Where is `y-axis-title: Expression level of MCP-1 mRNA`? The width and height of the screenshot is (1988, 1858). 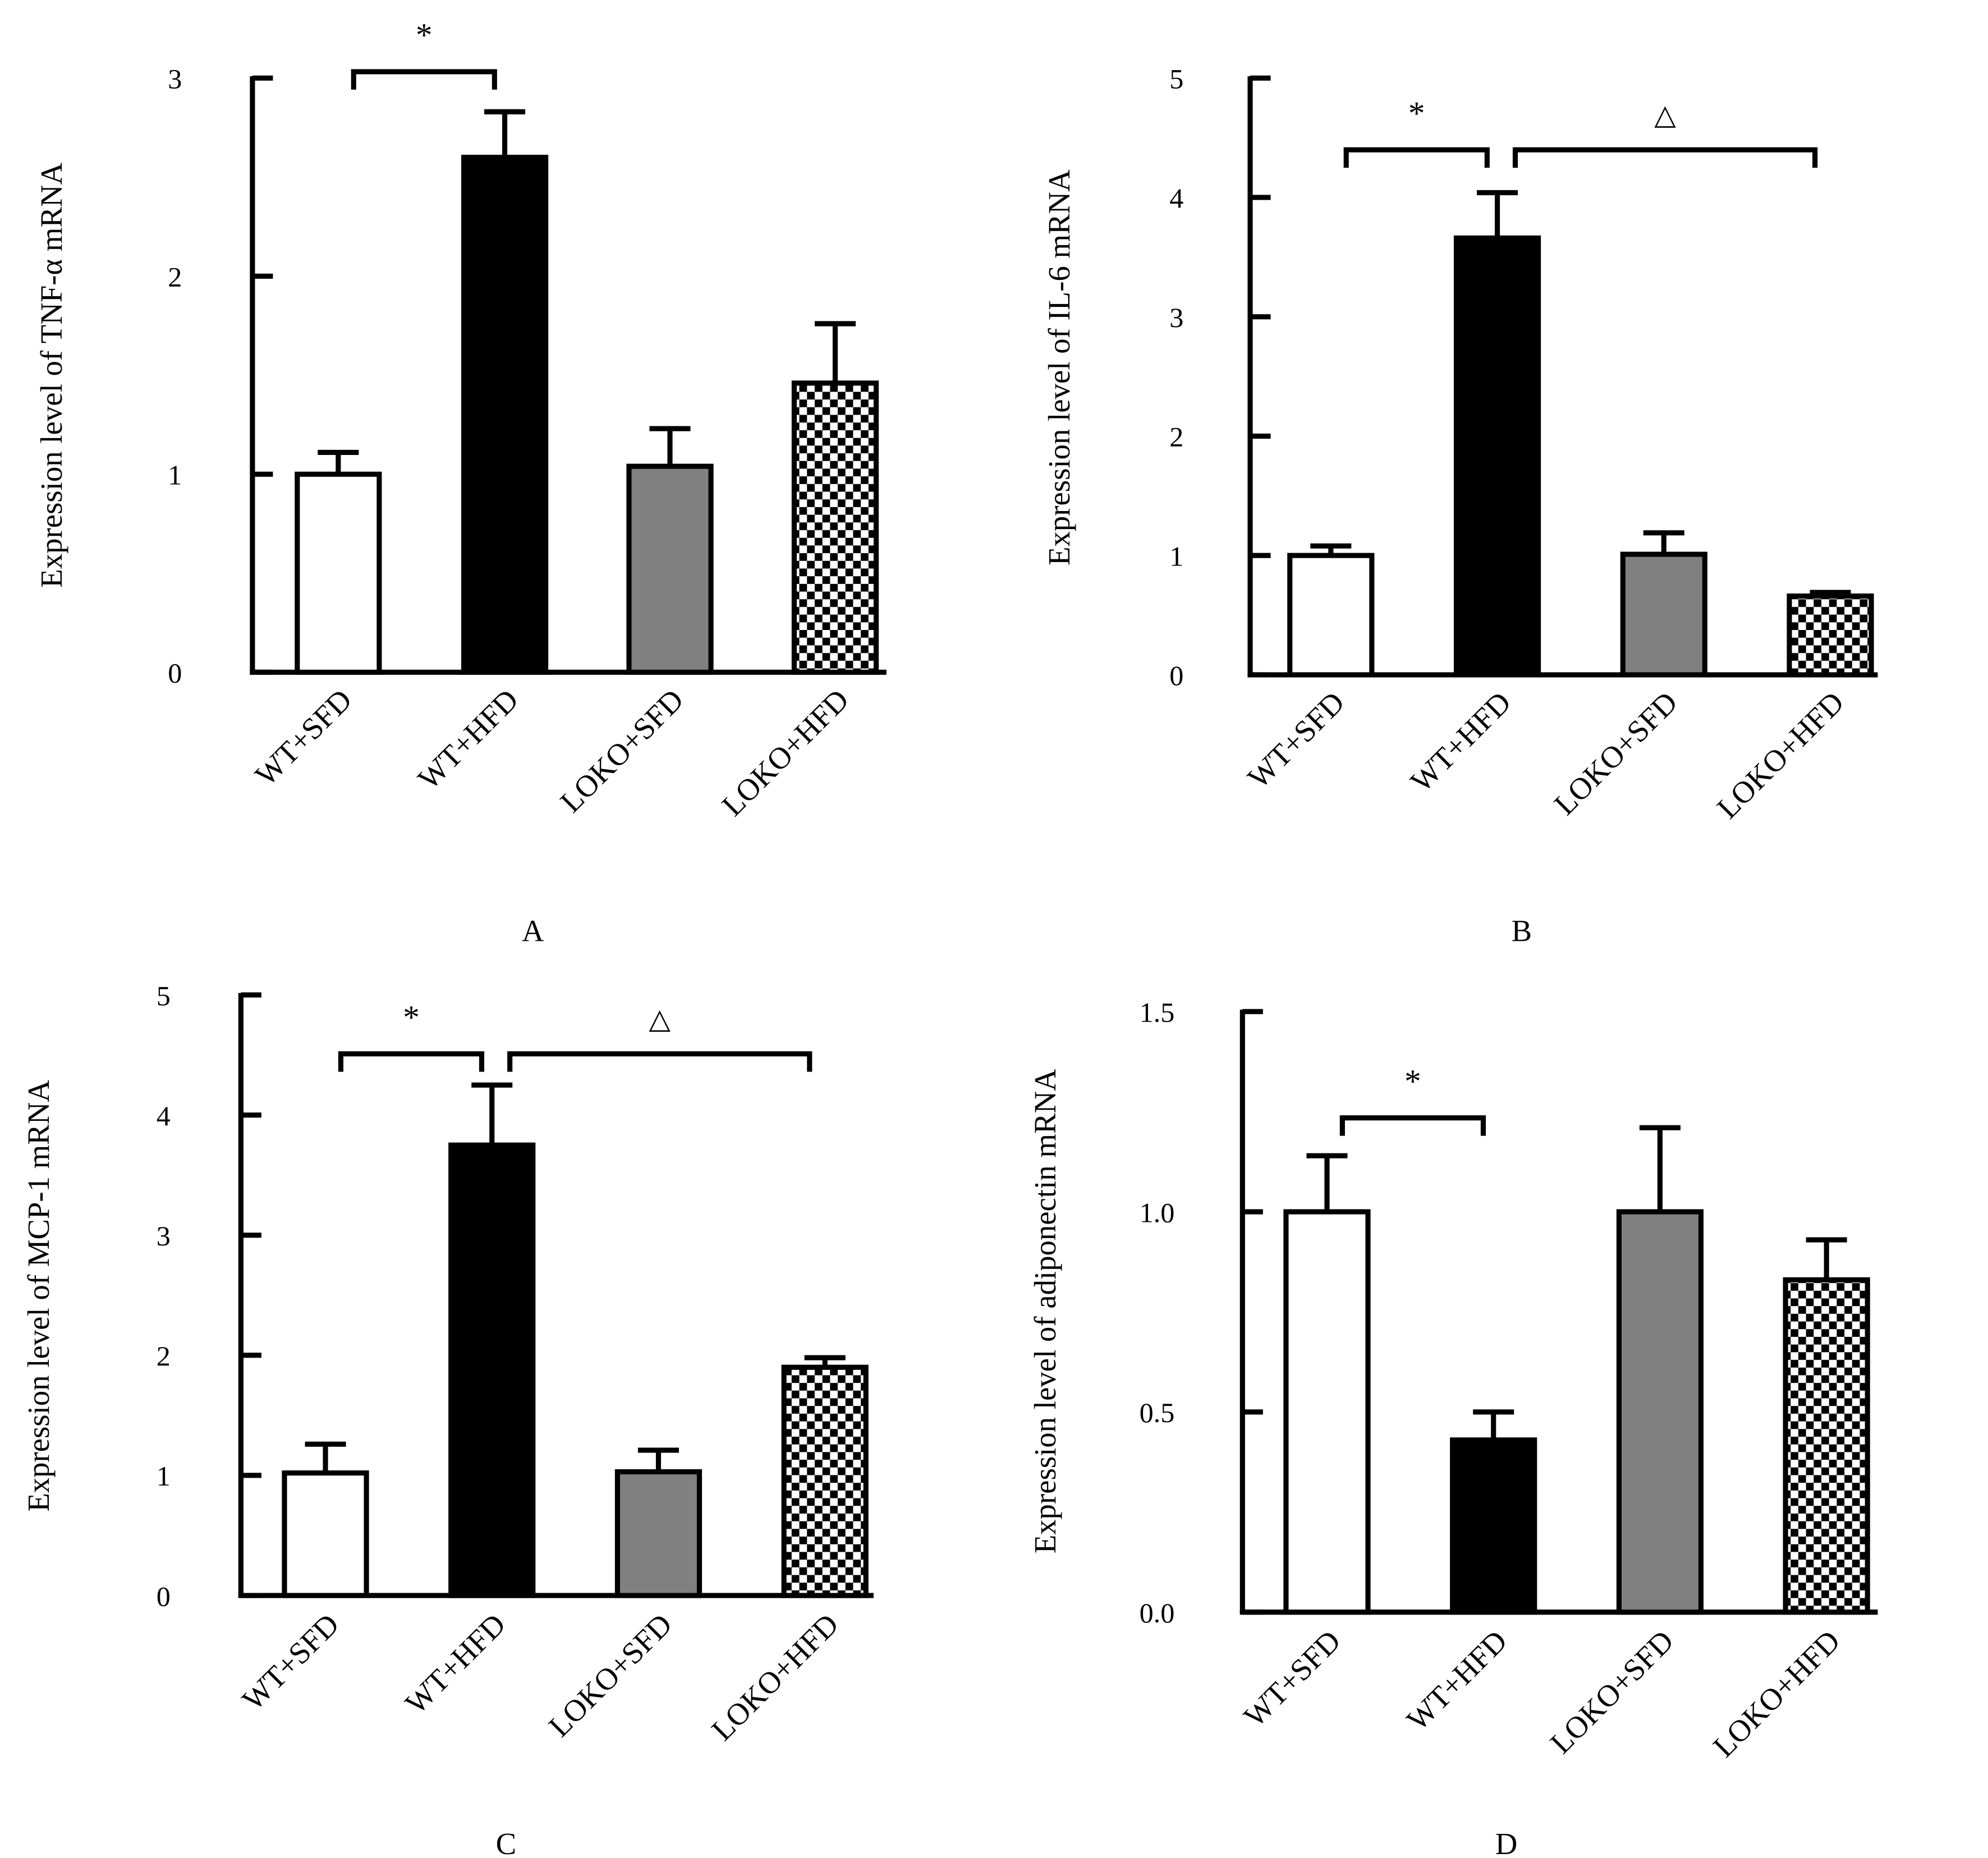
y-axis-title: Expression level of MCP-1 mRNA is located at coordinates (38, 1296).